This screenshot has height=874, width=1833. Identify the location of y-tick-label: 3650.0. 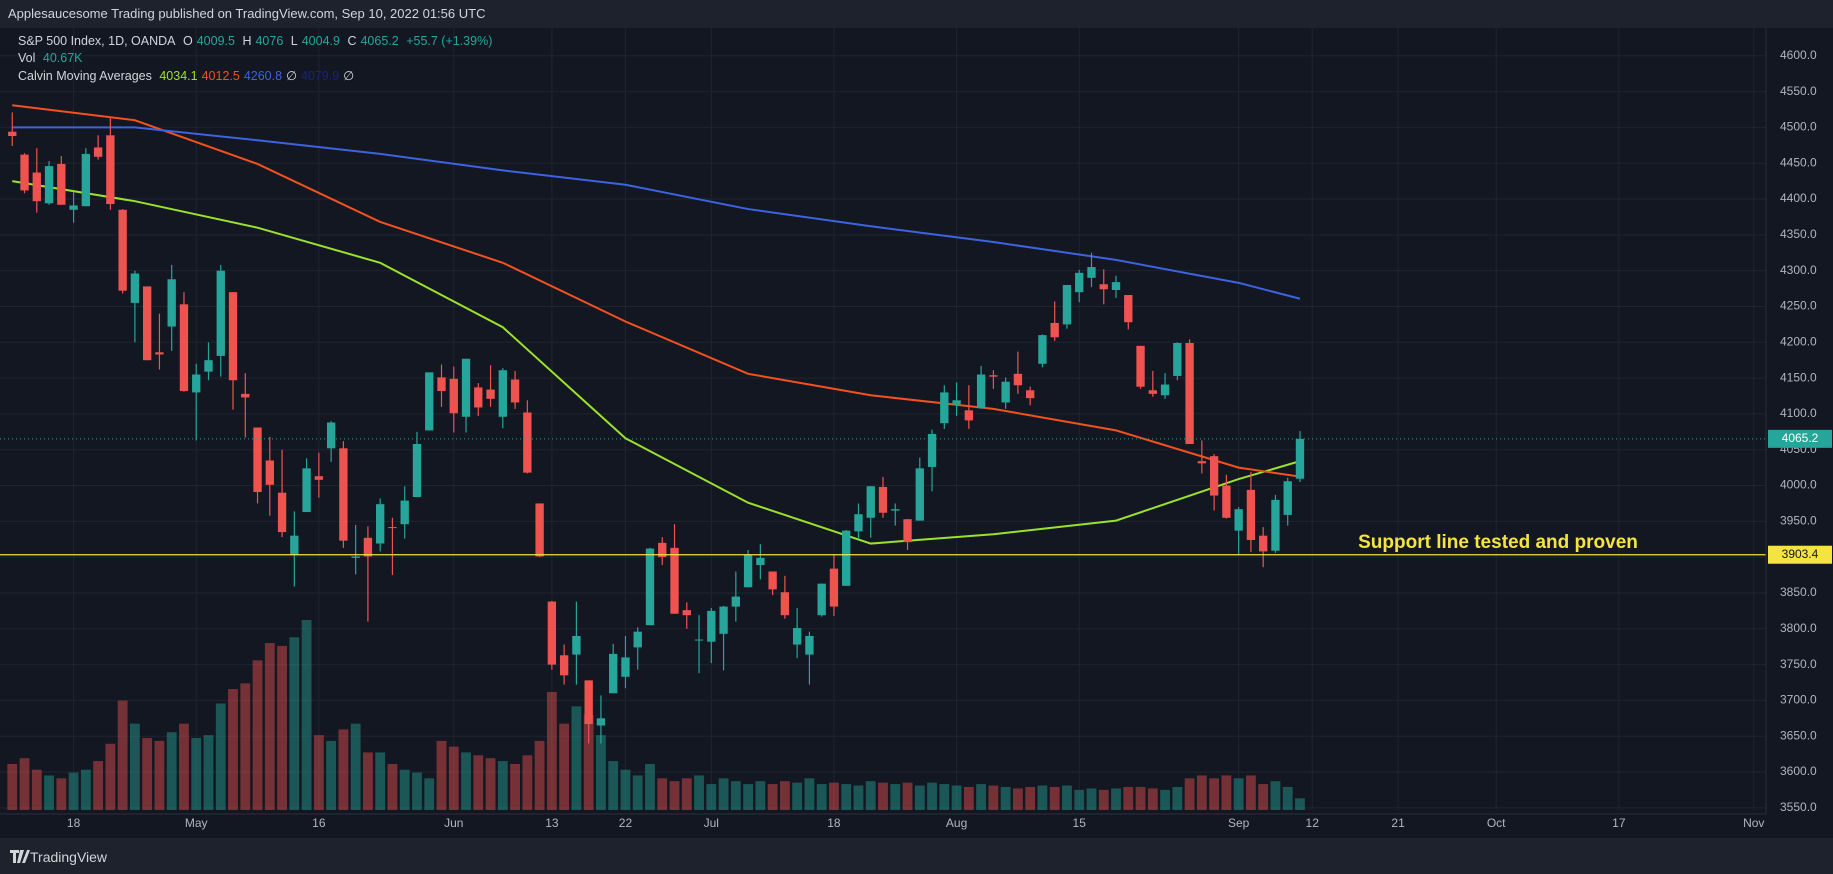
(1798, 735).